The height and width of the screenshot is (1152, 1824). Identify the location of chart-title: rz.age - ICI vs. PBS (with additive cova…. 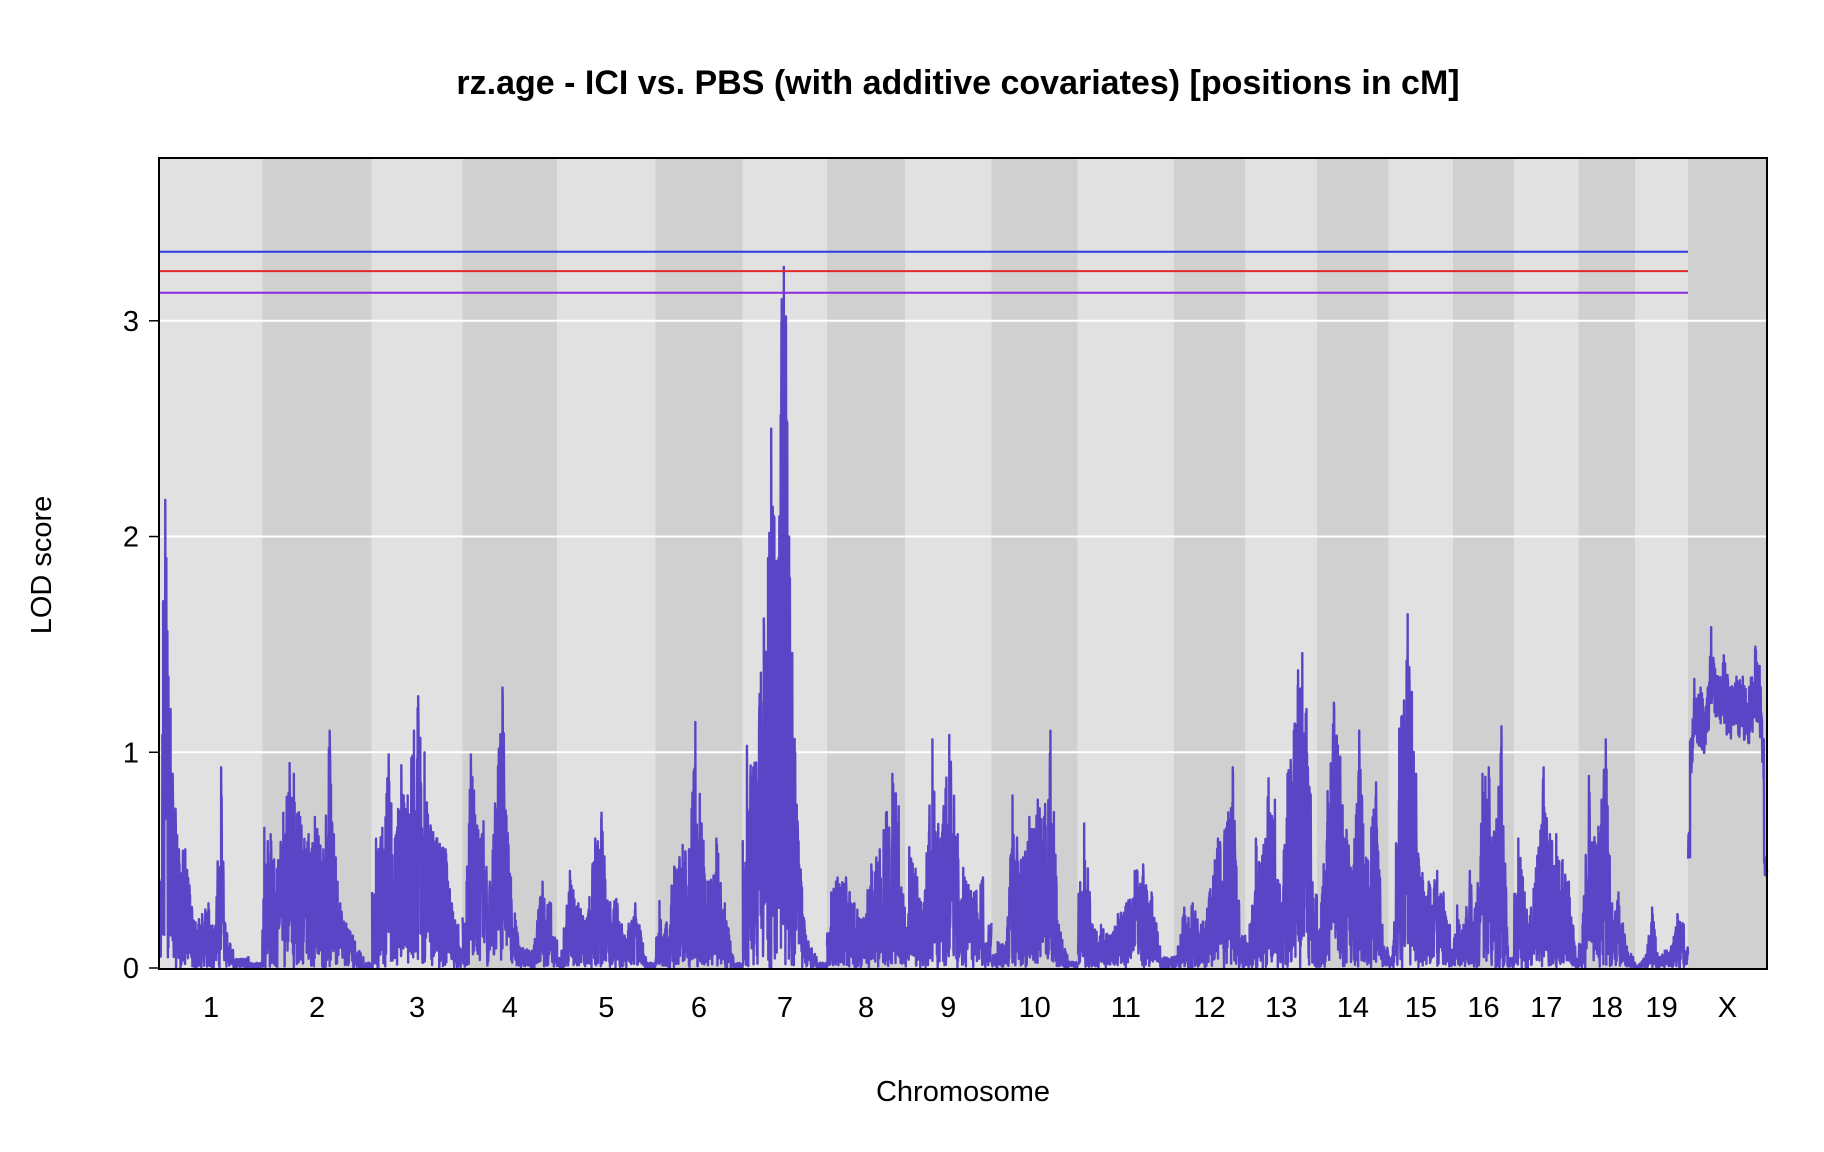
(957, 83).